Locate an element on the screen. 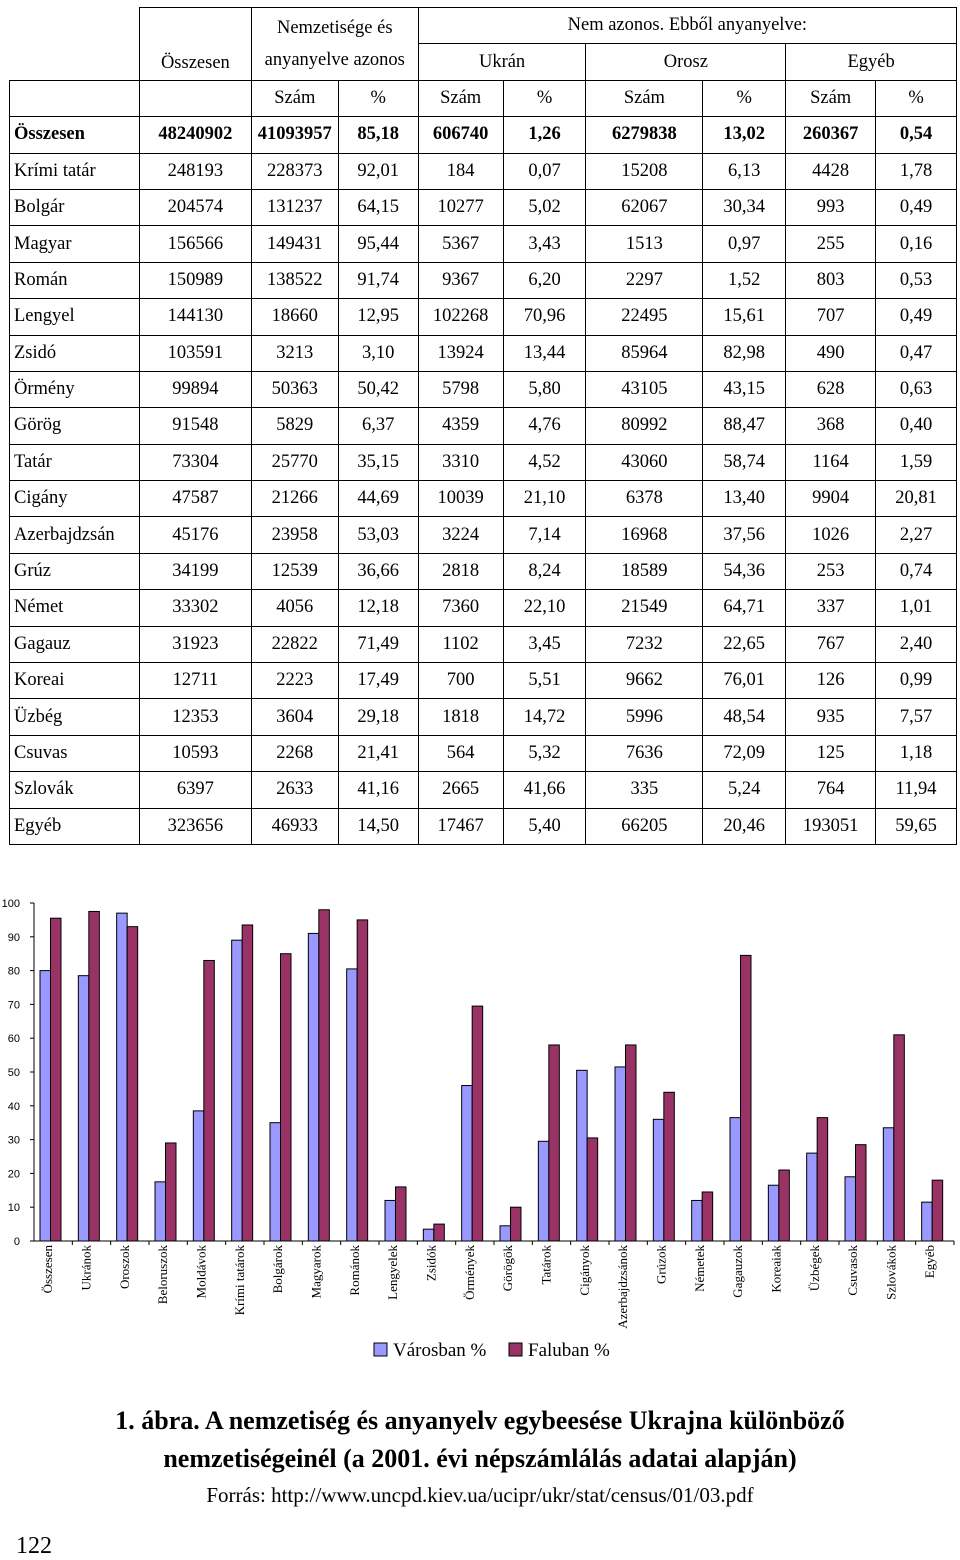 Image resolution: width=960 pixels, height=1560 pixels. table-cell: 0,97 is located at coordinates (744, 244).